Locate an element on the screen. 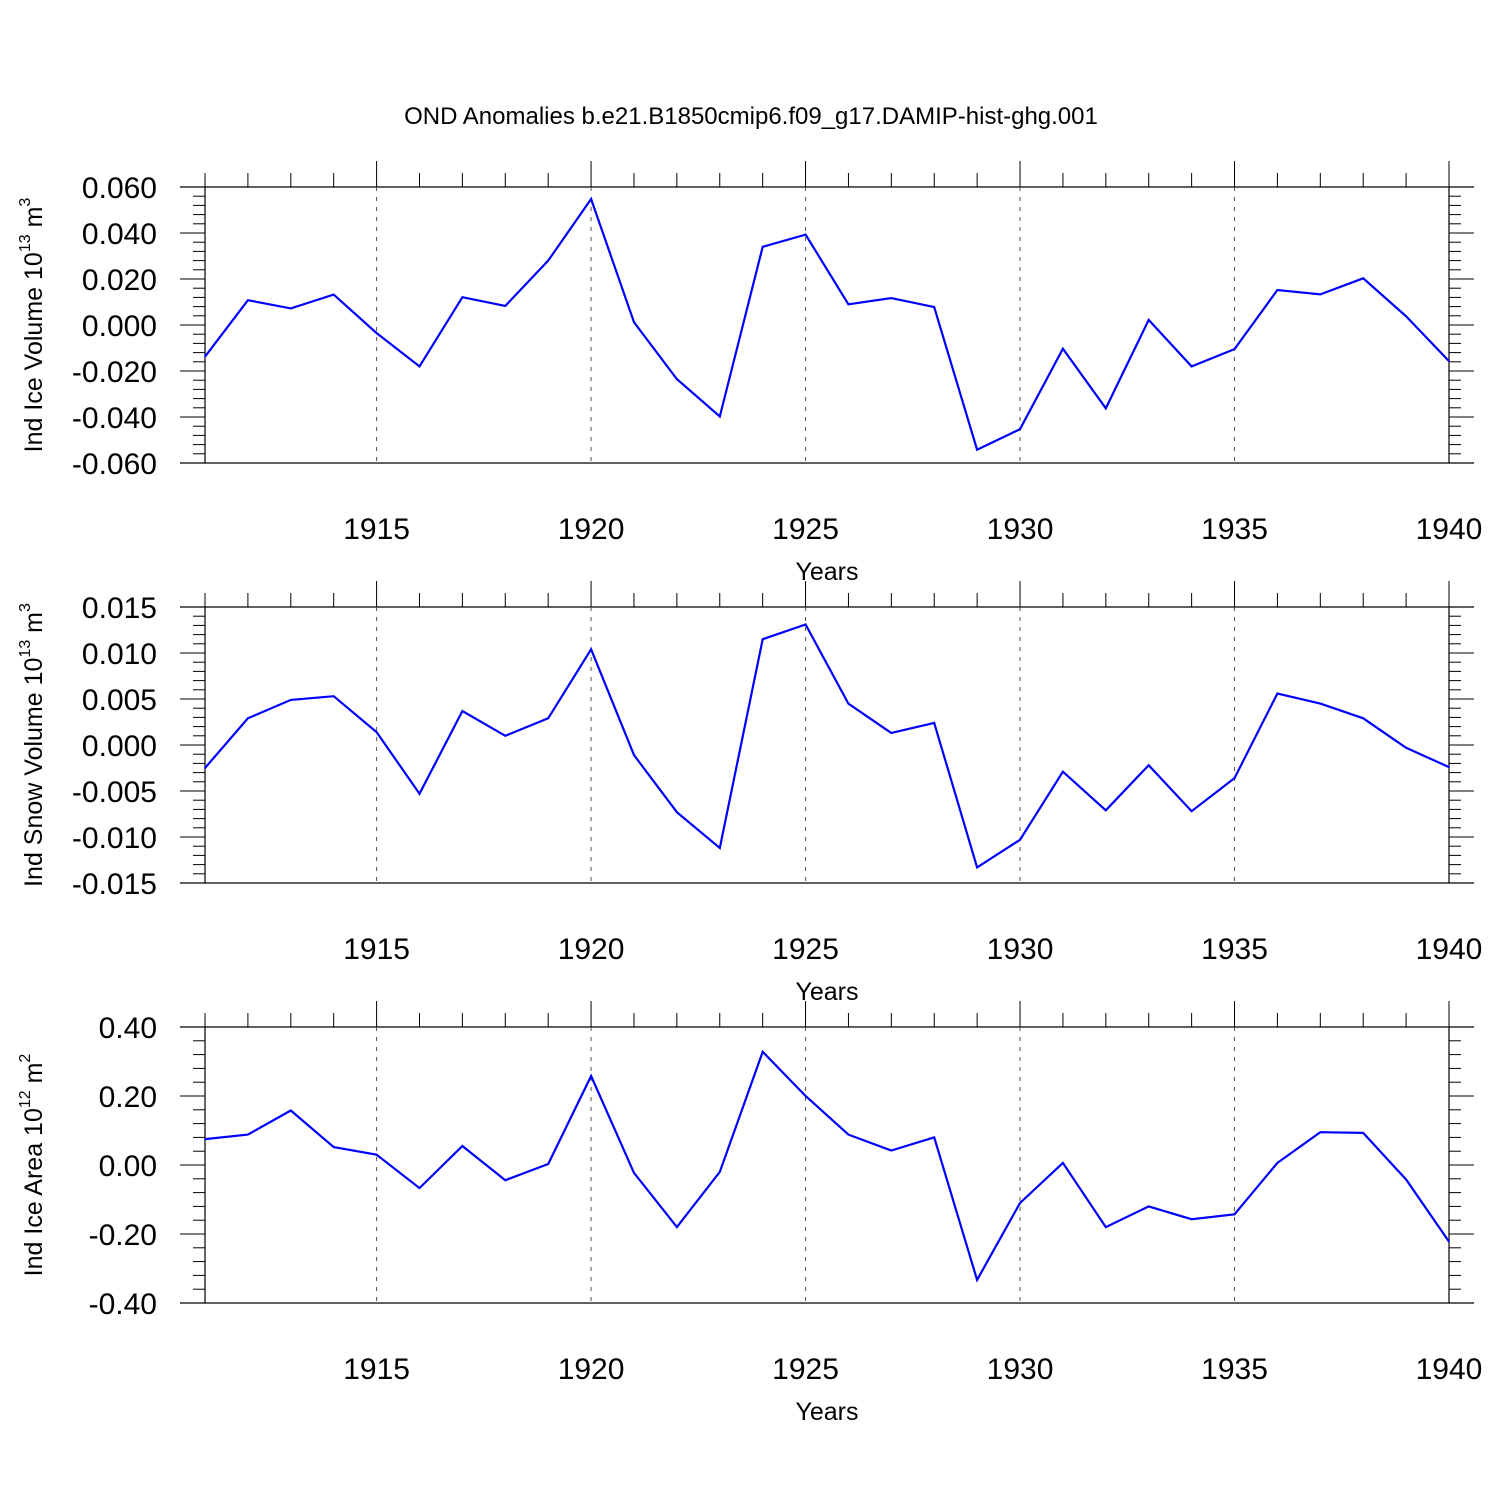 This screenshot has height=1500, width=1500. ytick-label: -0.020 is located at coordinates (114, 372).